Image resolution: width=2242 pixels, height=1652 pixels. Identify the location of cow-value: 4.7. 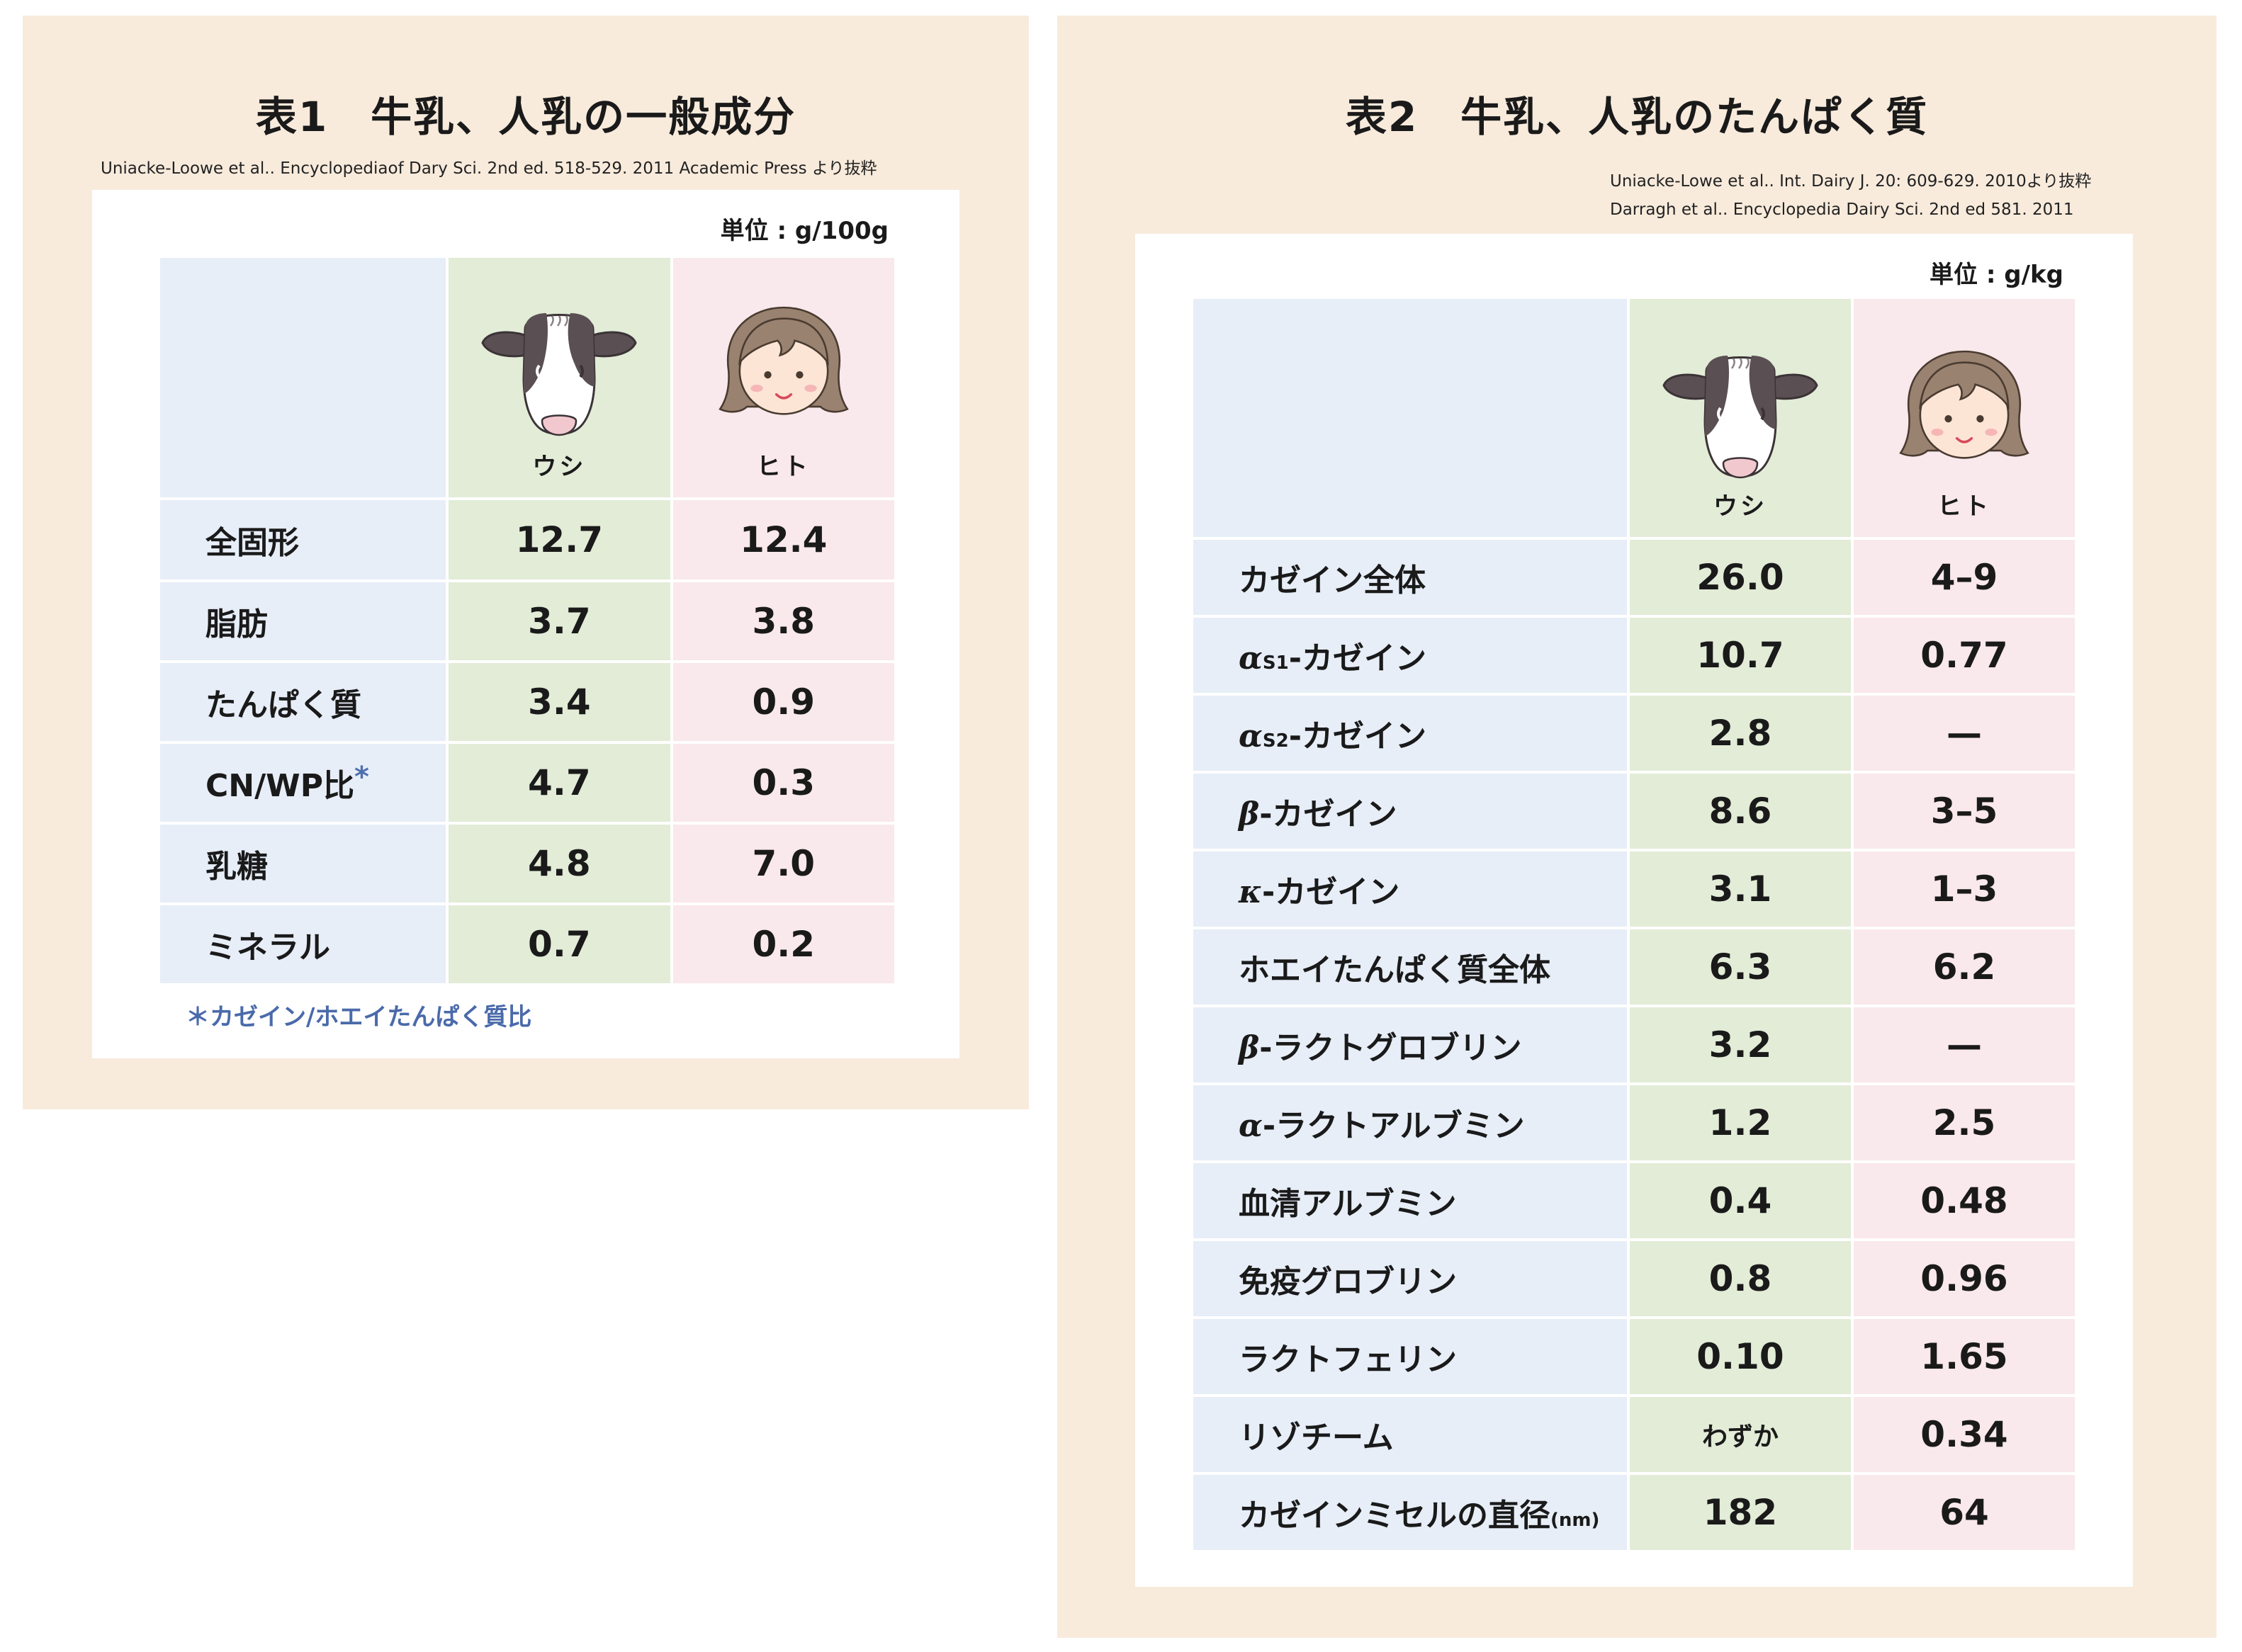
(559, 783).